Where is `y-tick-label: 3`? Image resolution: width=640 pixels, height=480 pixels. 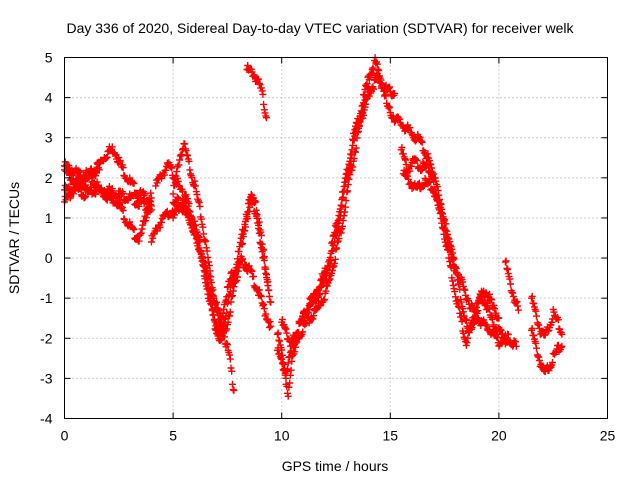
y-tick-label: 3 is located at coordinates (49, 138).